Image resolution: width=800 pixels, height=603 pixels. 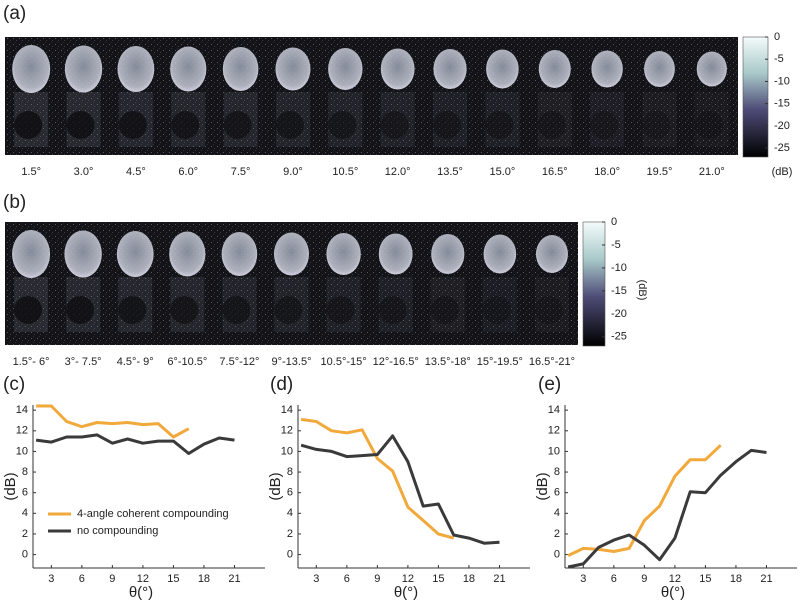 I want to click on angle-label: 6.0°, so click(x=188, y=172).